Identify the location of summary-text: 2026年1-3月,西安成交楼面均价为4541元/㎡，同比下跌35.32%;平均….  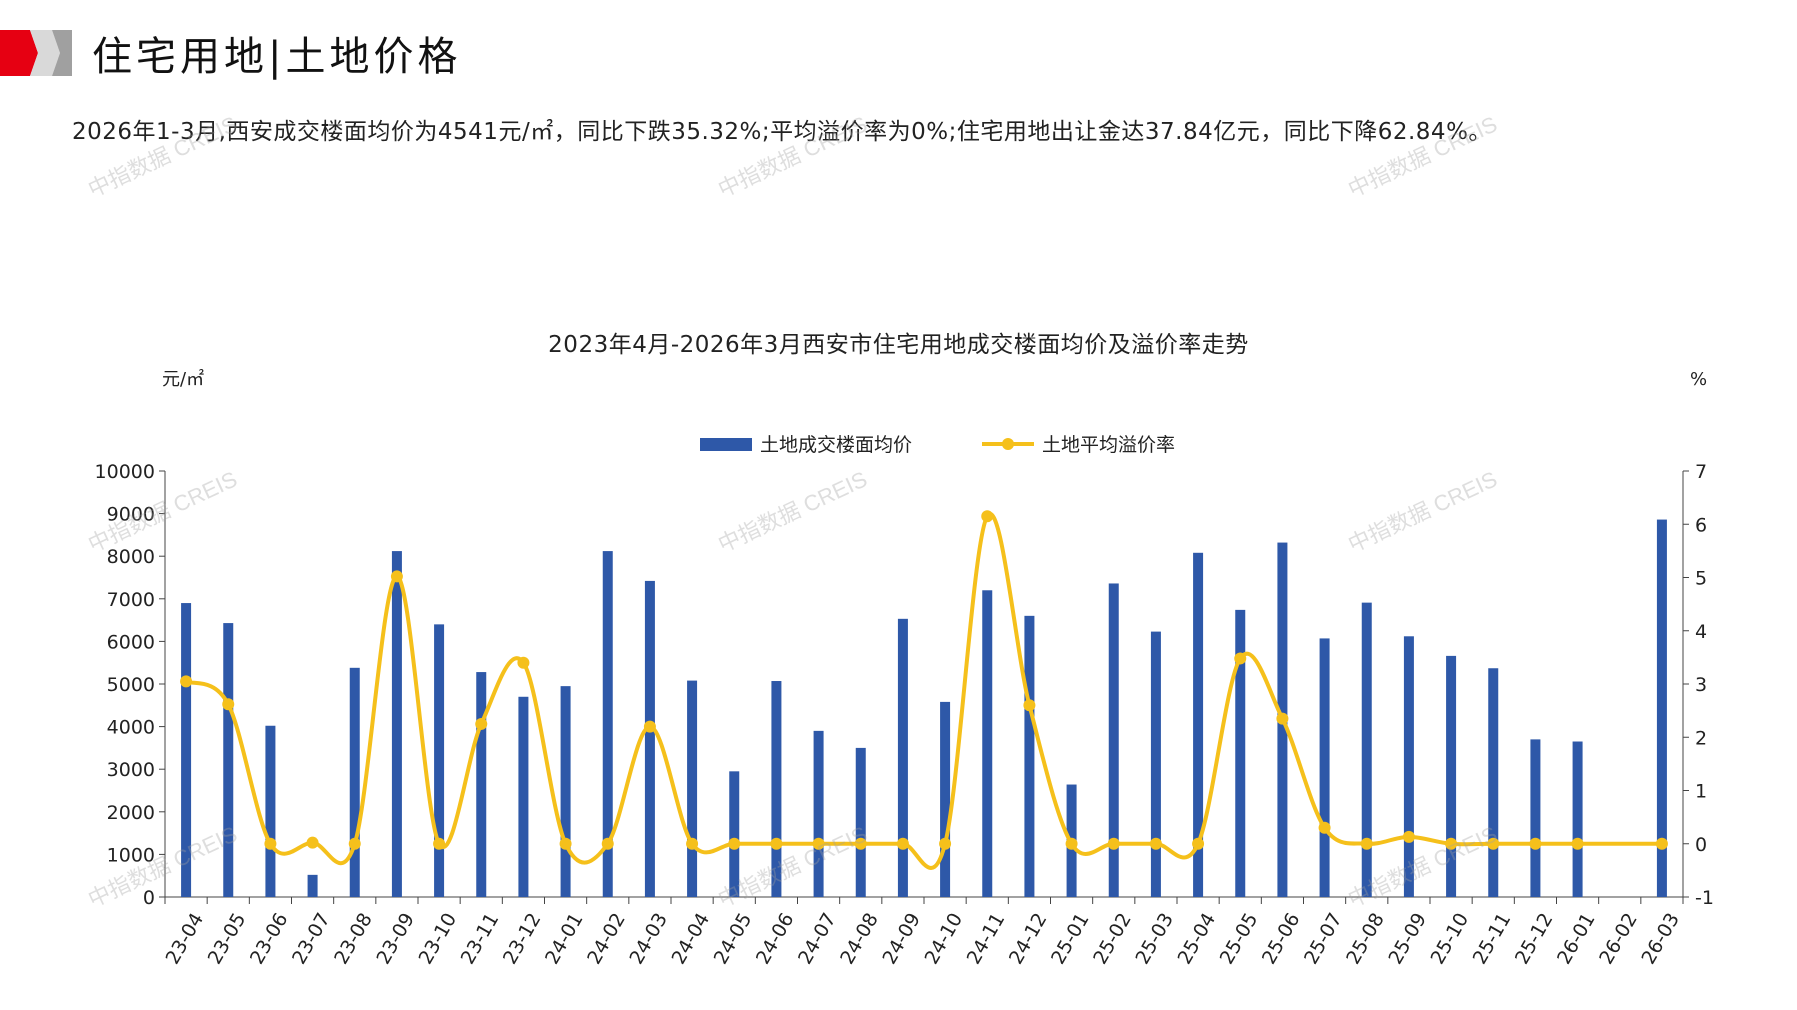
(782, 132).